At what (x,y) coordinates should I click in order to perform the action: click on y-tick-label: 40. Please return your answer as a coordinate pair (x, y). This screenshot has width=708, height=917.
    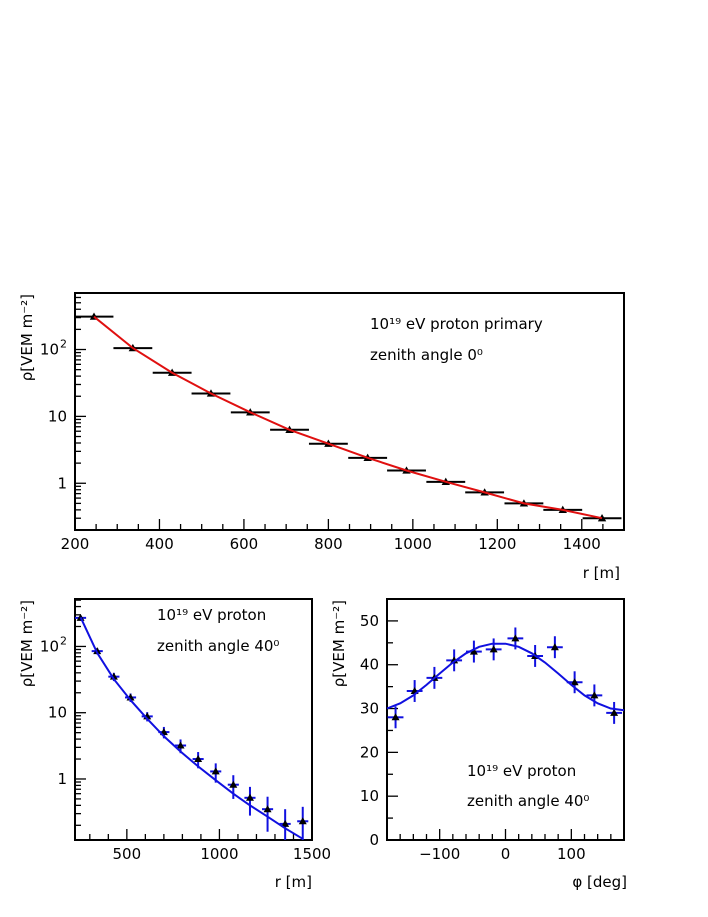
    Looking at the image, I should click on (369, 665).